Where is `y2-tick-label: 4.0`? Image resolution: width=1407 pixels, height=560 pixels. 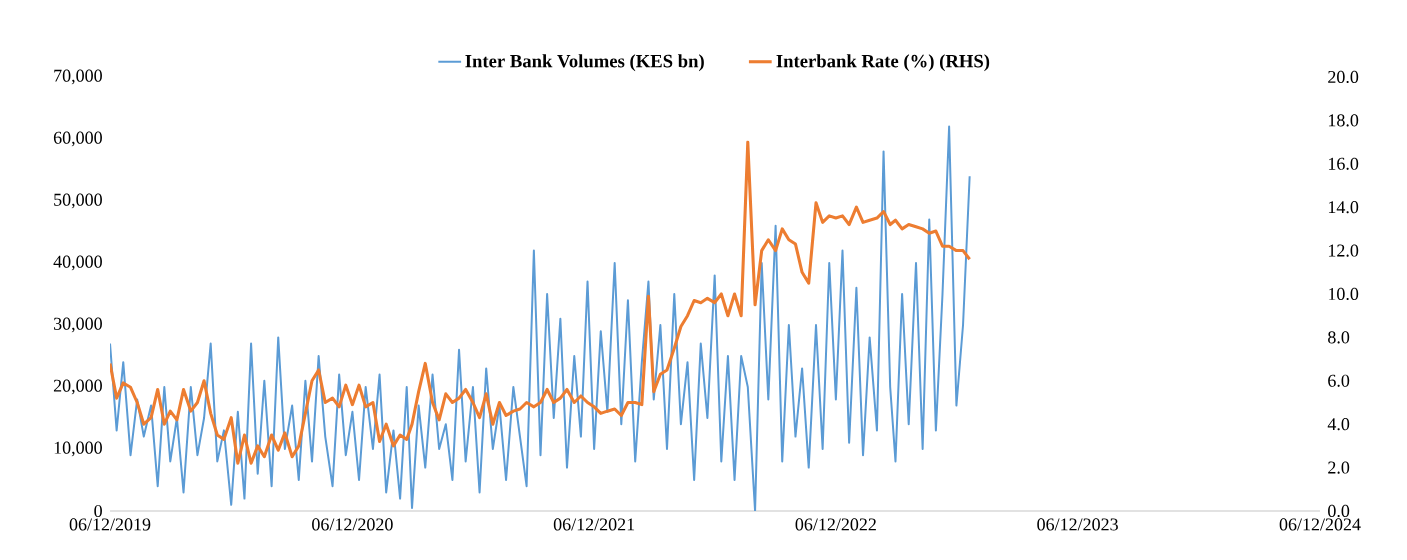 y2-tick-label: 4.0 is located at coordinates (1338, 424).